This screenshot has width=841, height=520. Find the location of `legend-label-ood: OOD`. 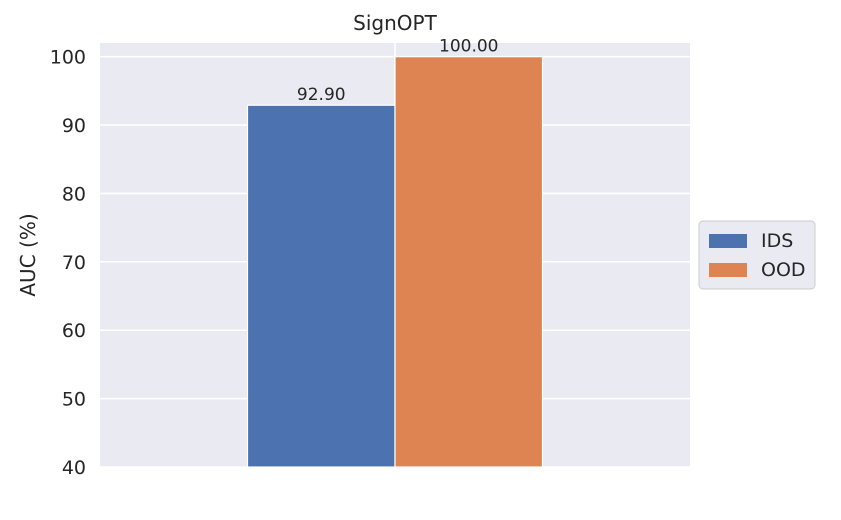

legend-label-ood: OOD is located at coordinates (783, 270).